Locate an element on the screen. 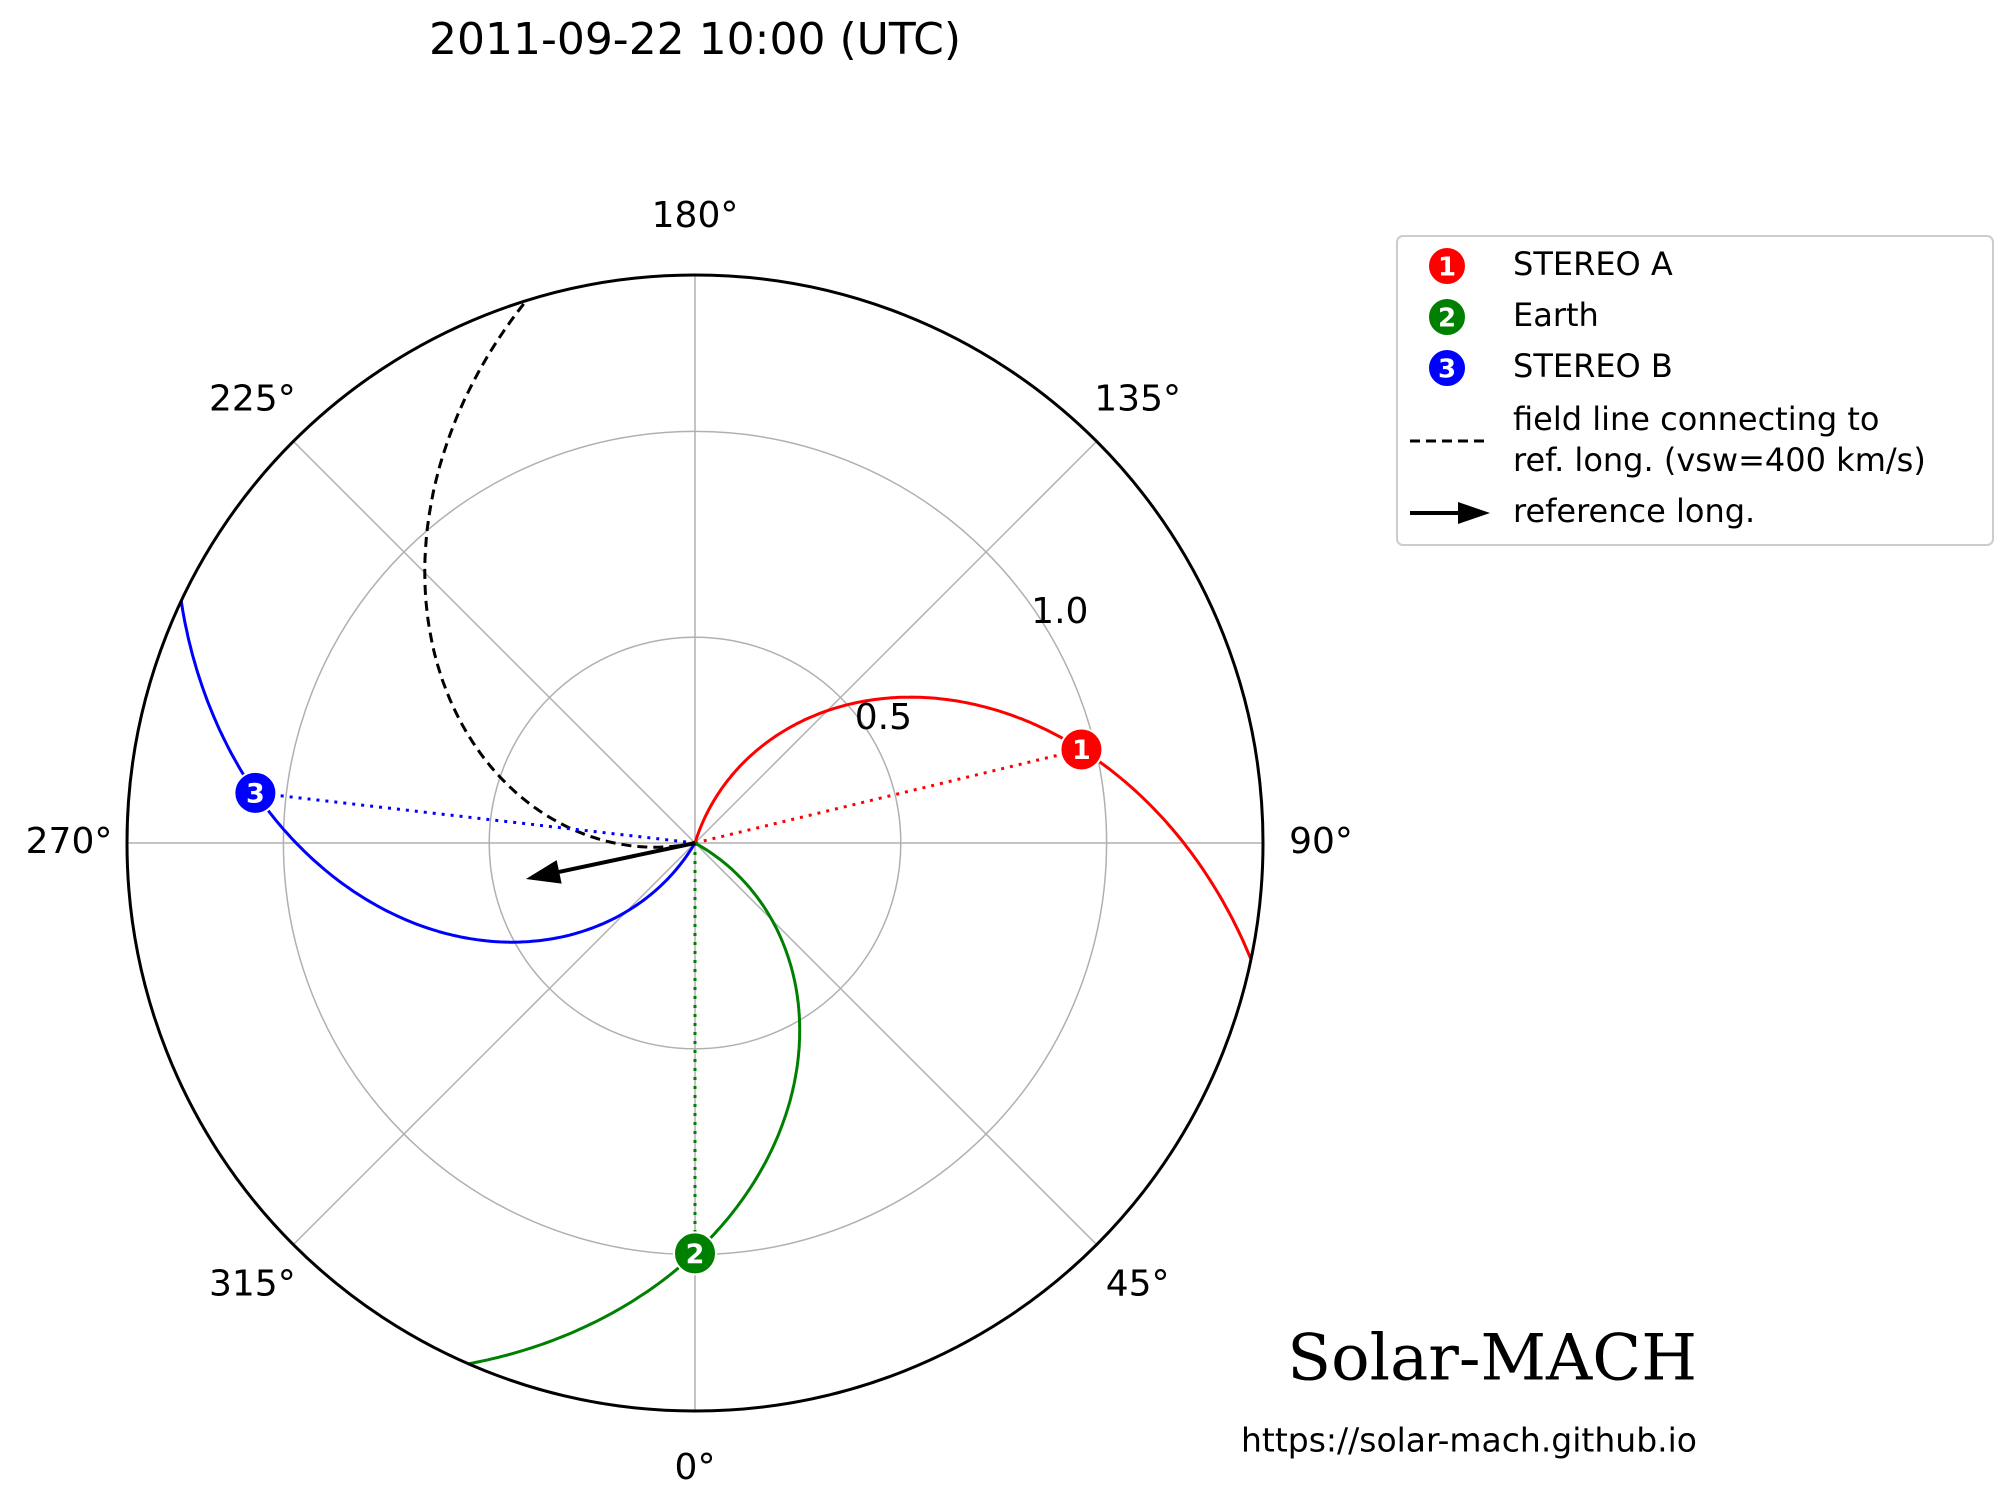  legend-label: field line connecting to is located at coordinates (1696, 419).